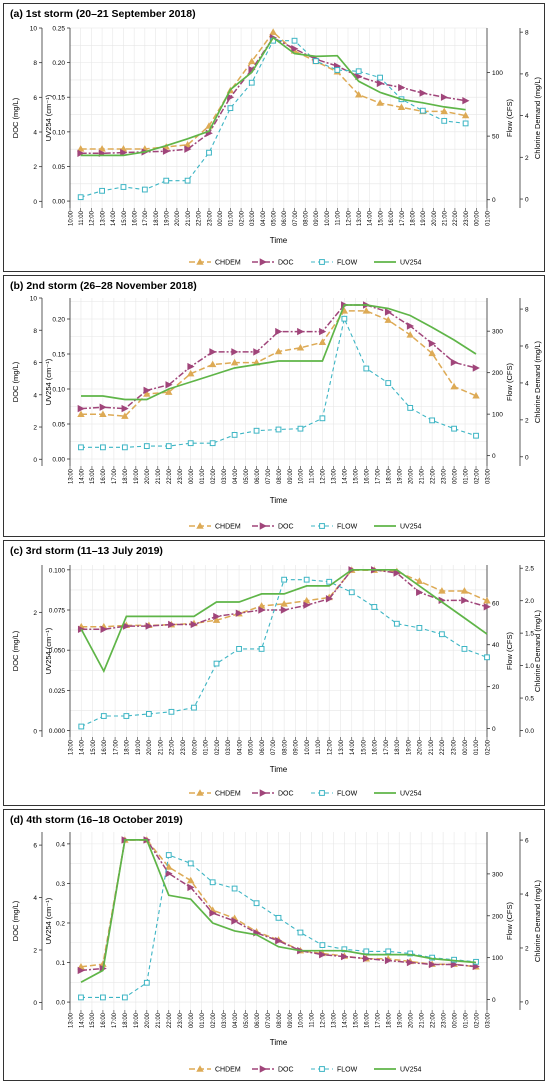 Image resolution: width=550 pixels, height=1083 pixels. What do you see at coordinates (529, 569) in the screenshot?
I see `chdem-tick-label: 2.5` at bounding box center [529, 569].